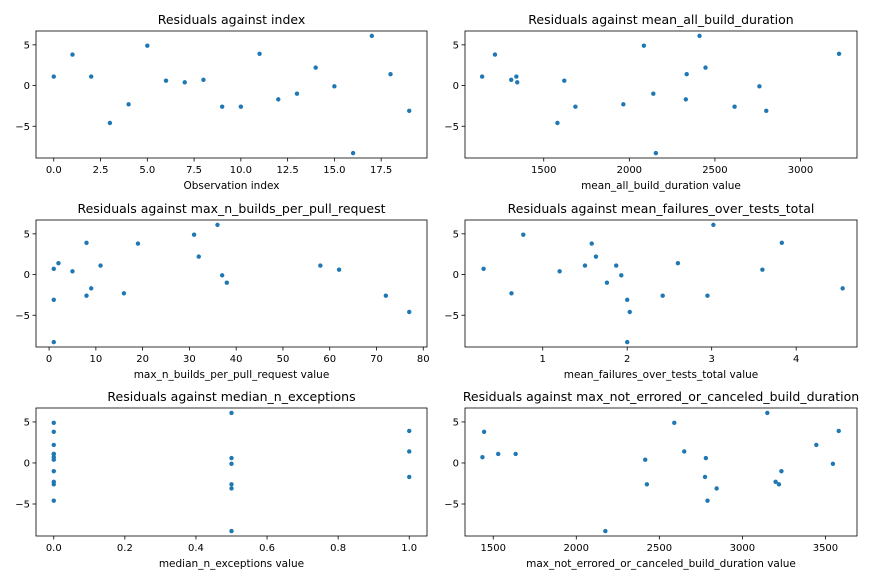  What do you see at coordinates (423, 359) in the screenshot?
I see `x-tick-label: 80` at bounding box center [423, 359].